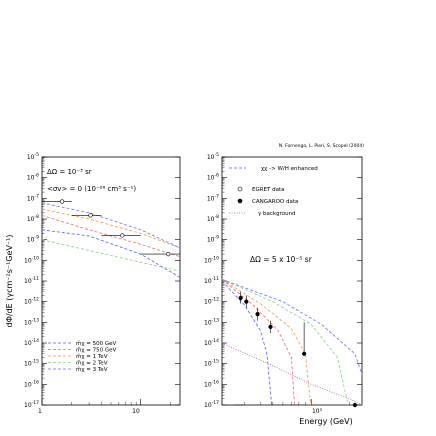  I want to click on annotation-solid-angle: ΔΩ = 5 x 10⁻⁵ sr, so click(281, 259).